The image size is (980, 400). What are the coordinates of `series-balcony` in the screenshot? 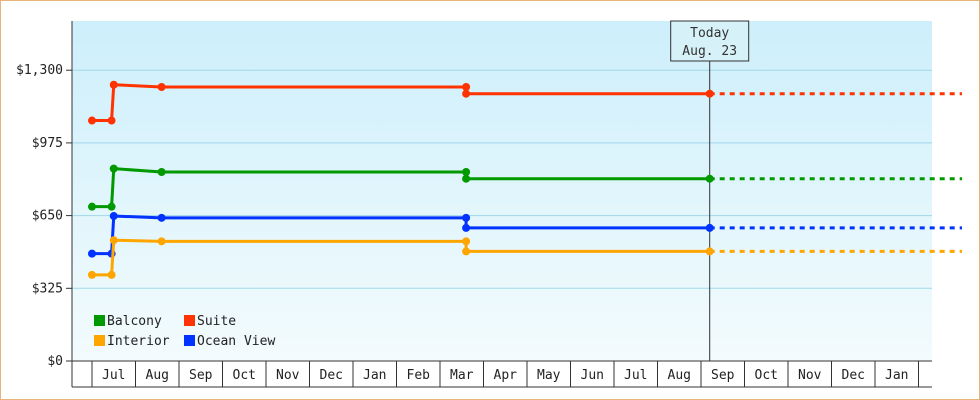 It's located at (525, 187).